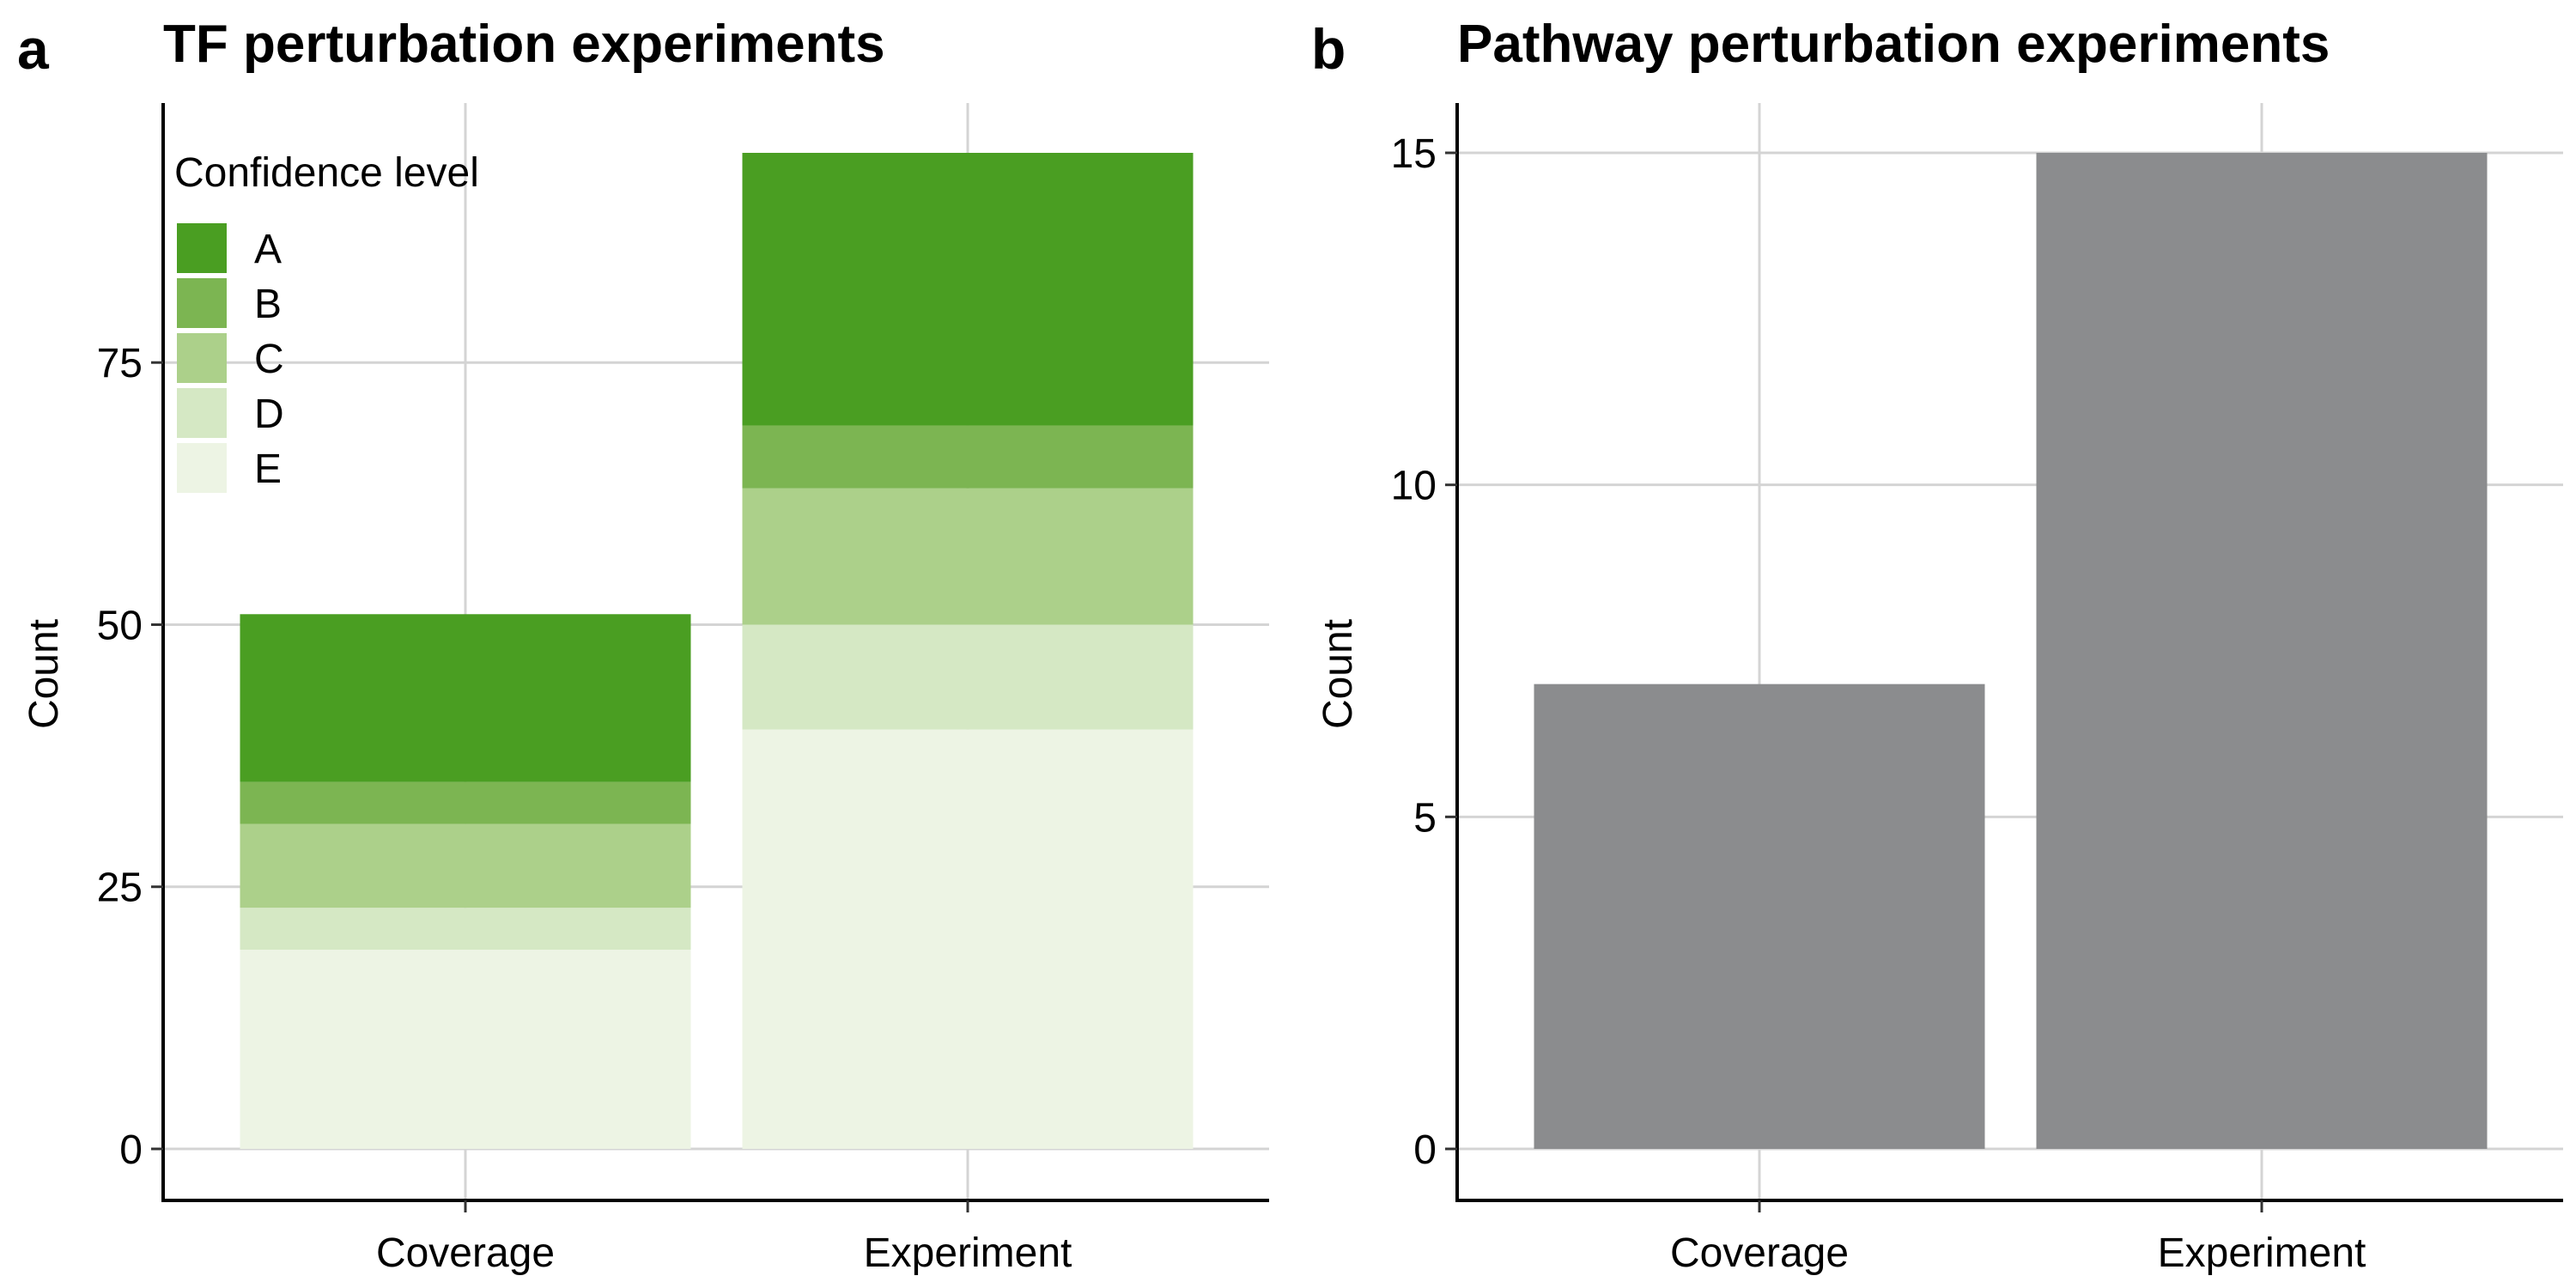 The image size is (2576, 1288). What do you see at coordinates (466, 1049) in the screenshot?
I see `bar-coverage-e` at bounding box center [466, 1049].